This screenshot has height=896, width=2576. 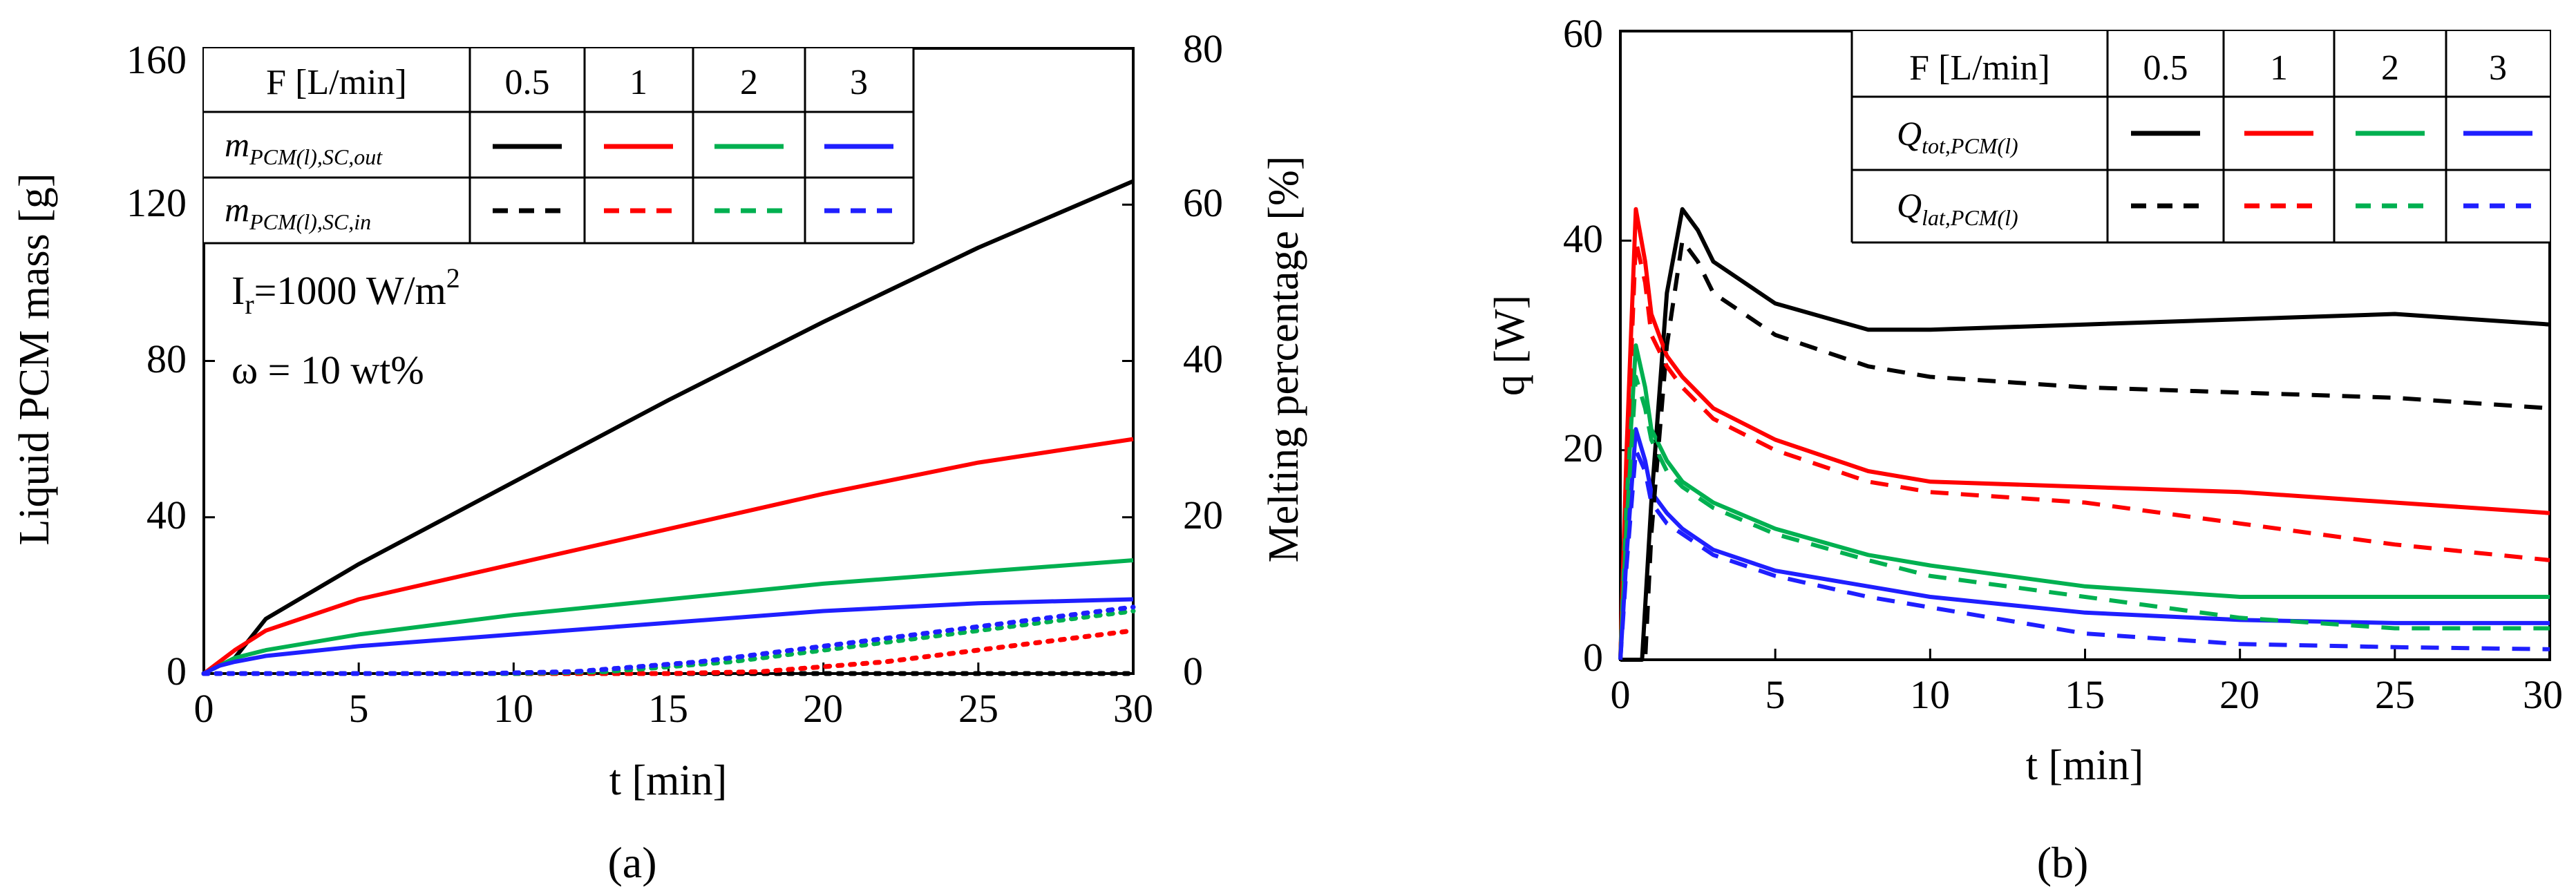 What do you see at coordinates (638, 82) in the screenshot?
I see `legend-a-flow: 1` at bounding box center [638, 82].